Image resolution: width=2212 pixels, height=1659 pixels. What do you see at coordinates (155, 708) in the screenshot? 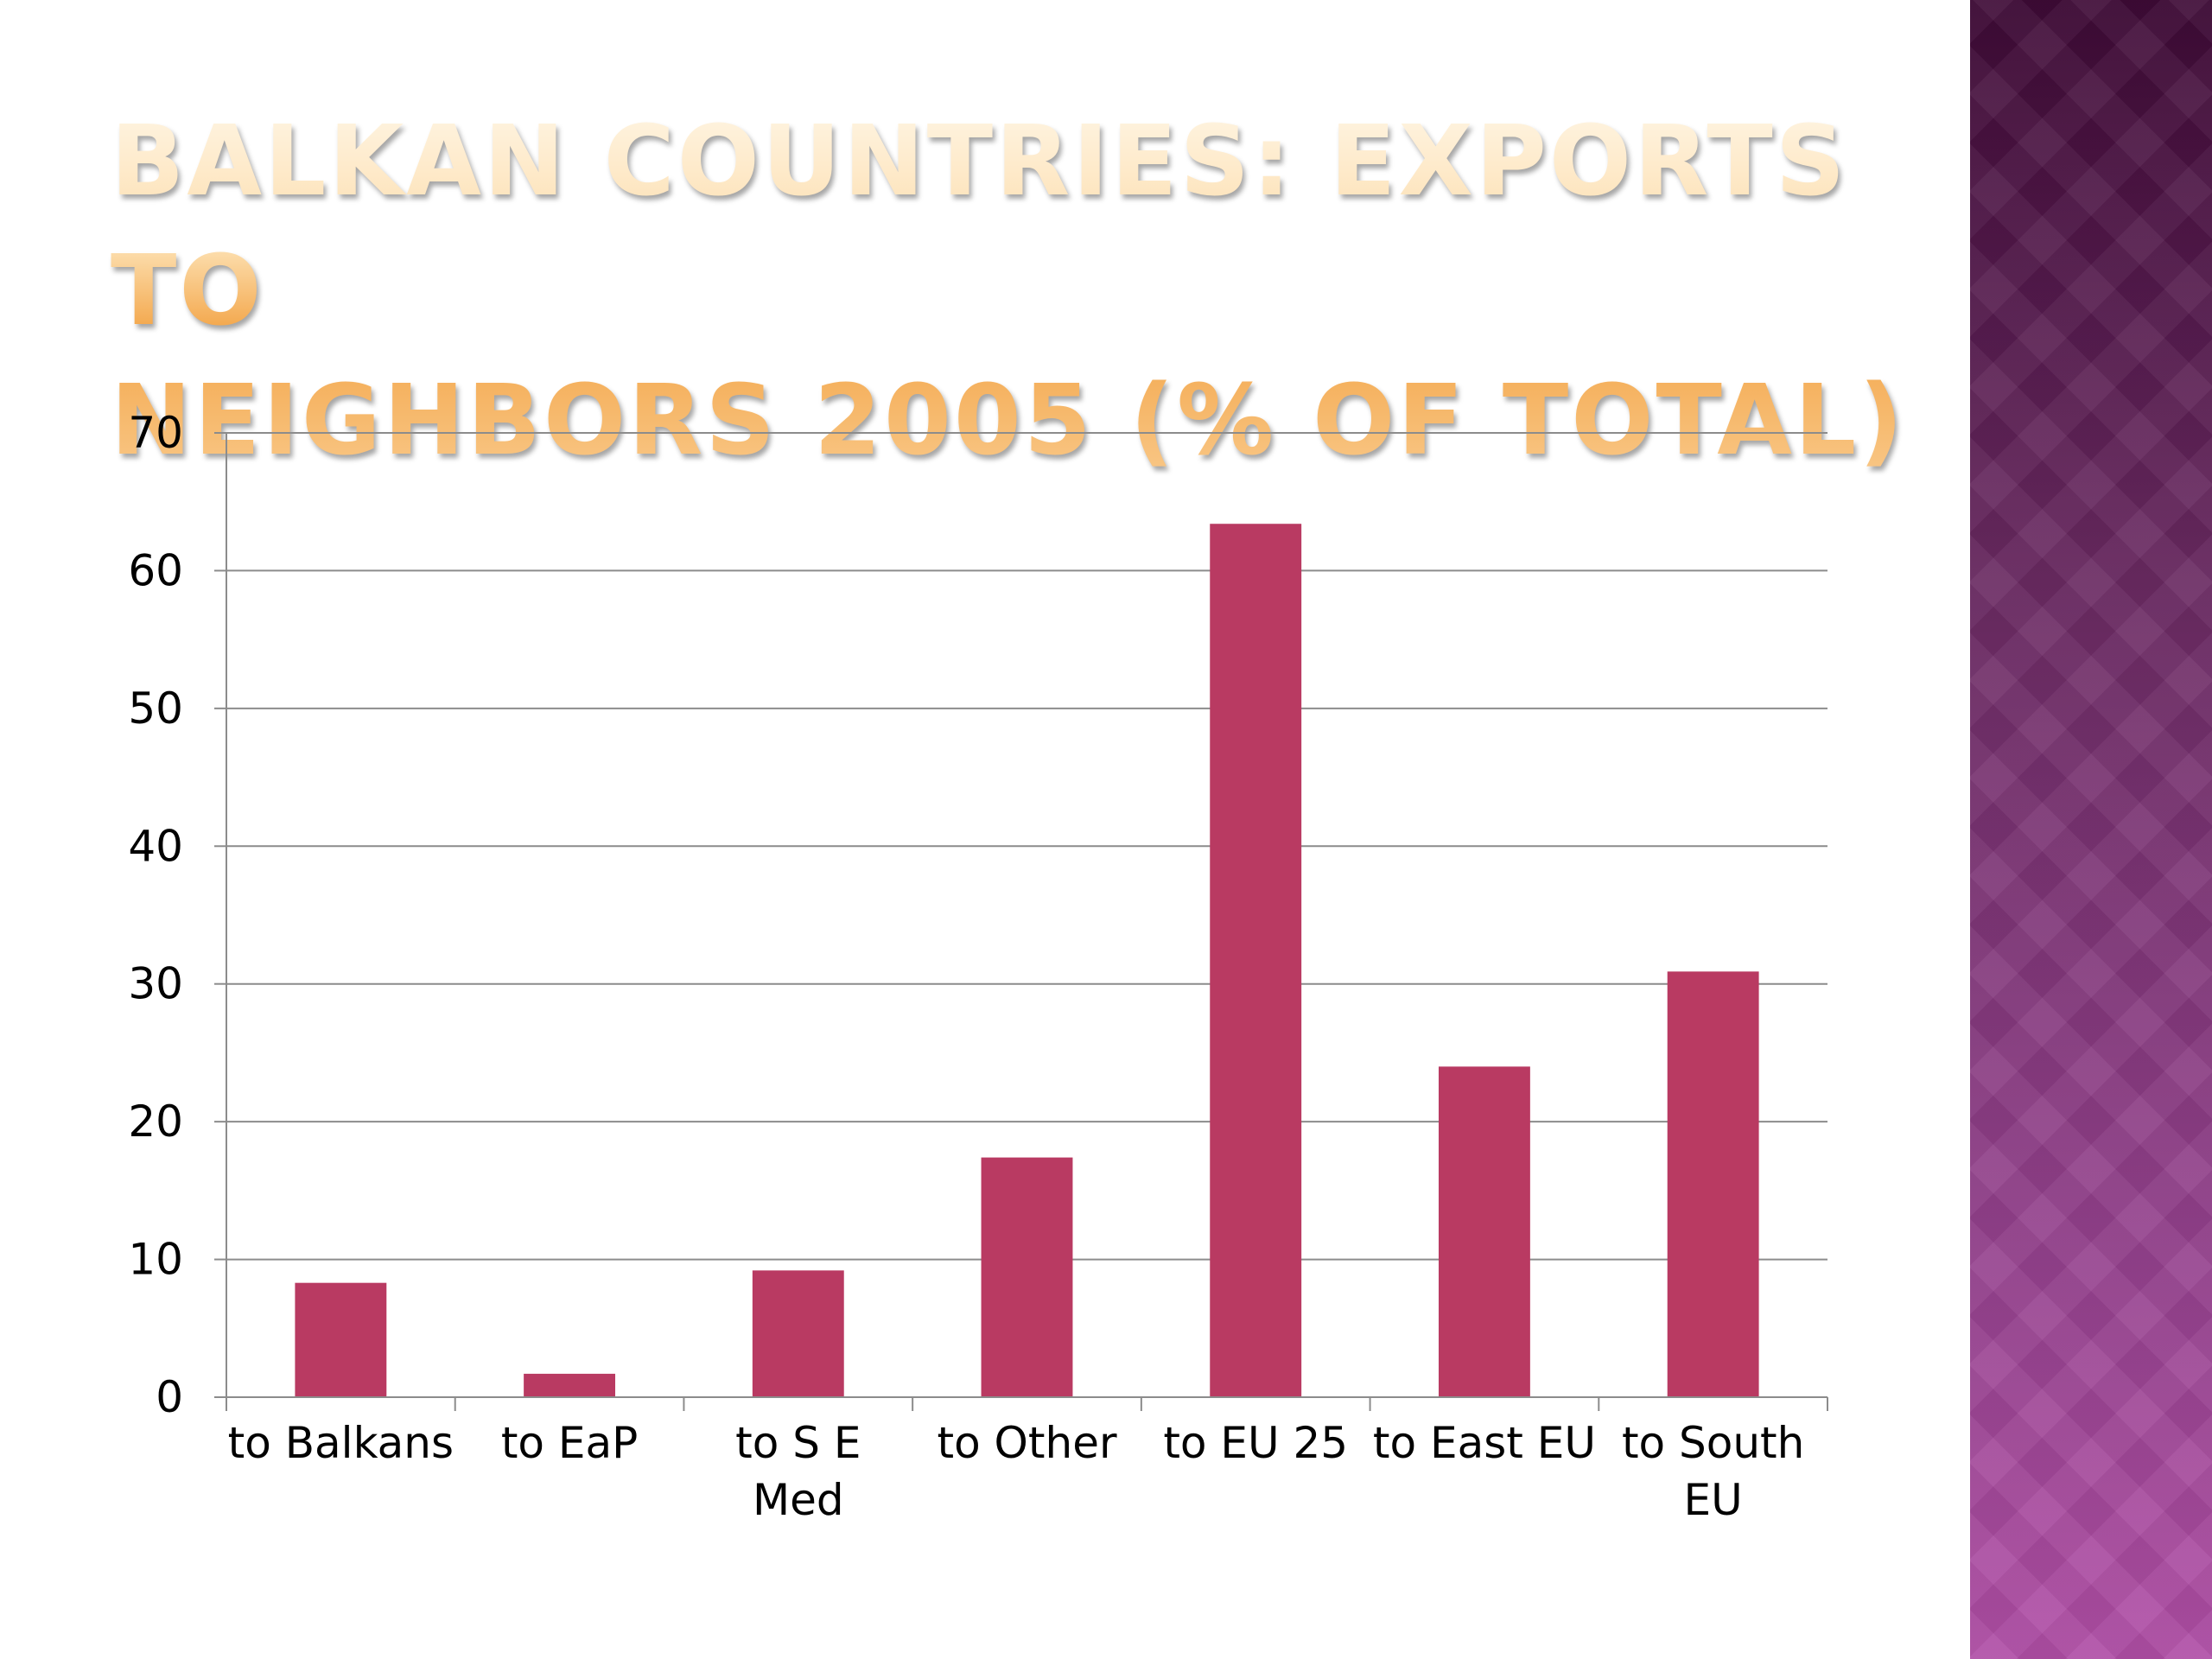
I see `y-tick-label-50: 50` at bounding box center [155, 708].